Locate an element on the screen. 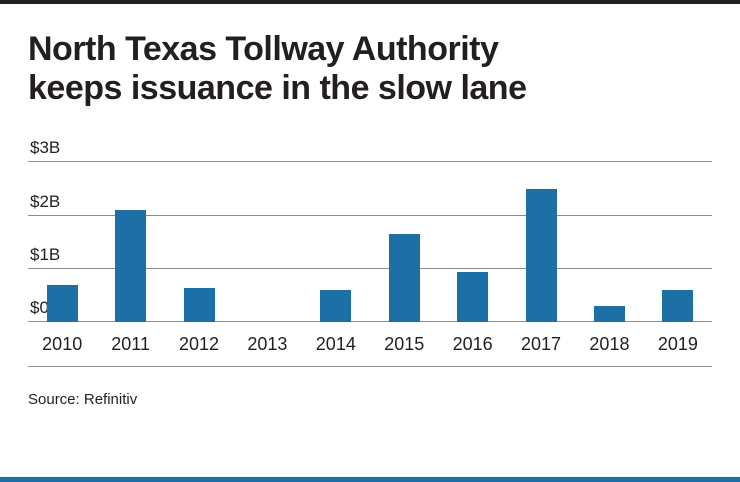 The height and width of the screenshot is (482, 740). chart-title-line-2: keeps issuance in the slow lane is located at coordinates (277, 88).